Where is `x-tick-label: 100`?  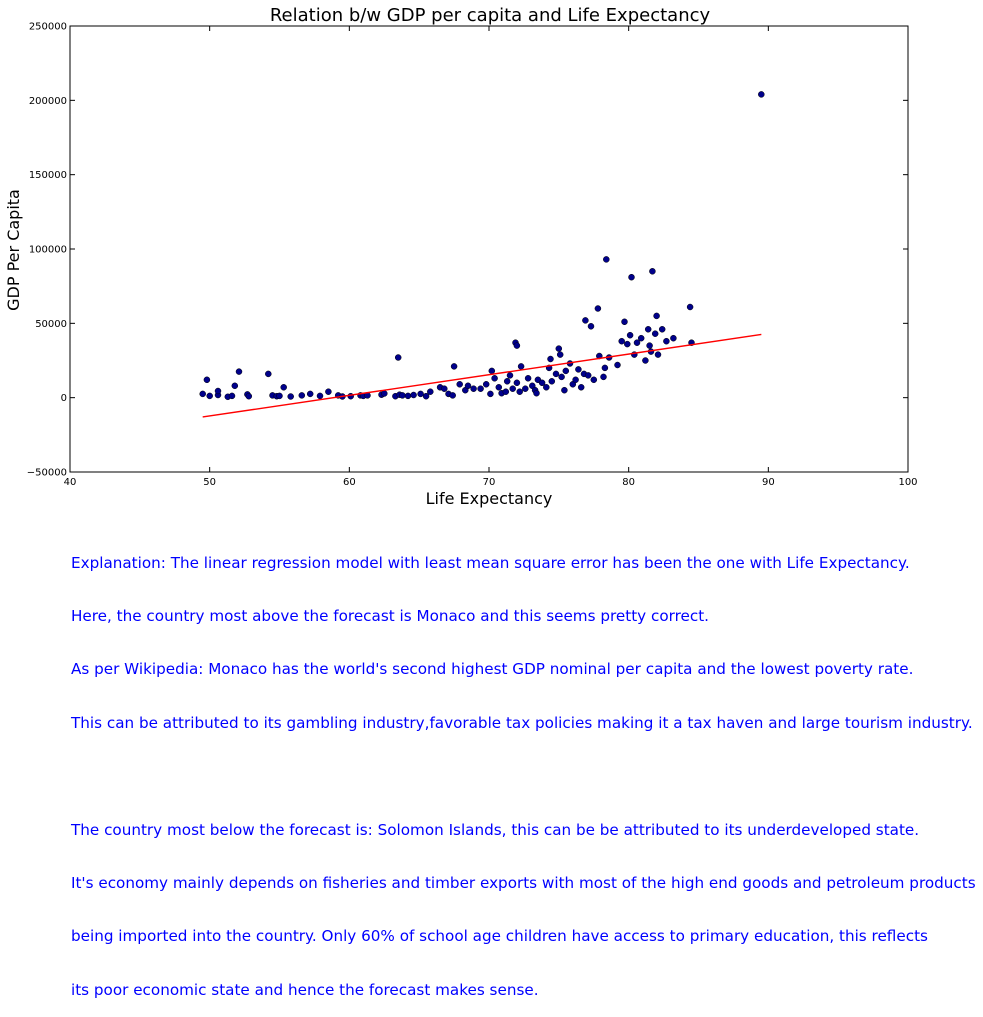 x-tick-label: 100 is located at coordinates (907, 482).